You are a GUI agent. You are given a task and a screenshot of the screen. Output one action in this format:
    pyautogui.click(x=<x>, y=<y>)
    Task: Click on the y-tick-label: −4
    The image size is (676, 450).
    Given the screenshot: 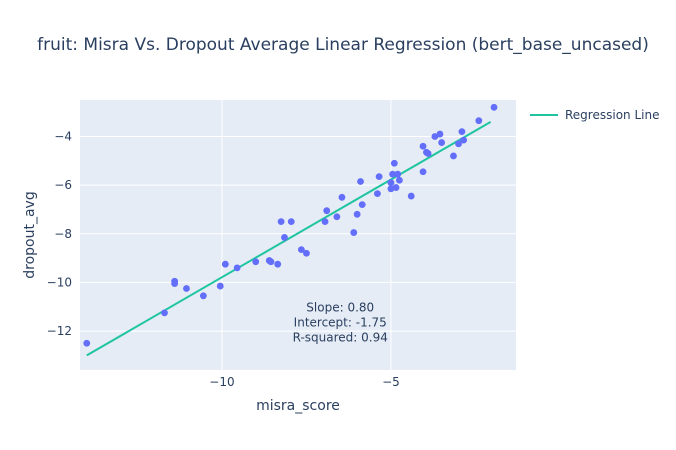 What is the action you would take?
    pyautogui.click(x=63, y=136)
    